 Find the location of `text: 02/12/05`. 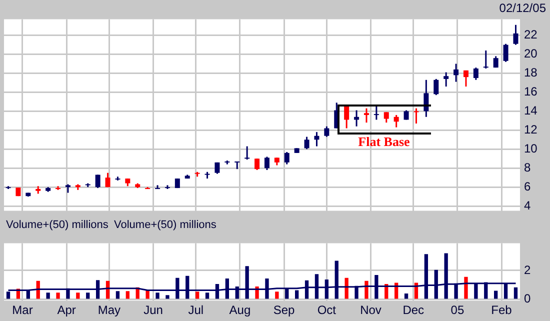

text: 02/12/05 is located at coordinates (522, 8).